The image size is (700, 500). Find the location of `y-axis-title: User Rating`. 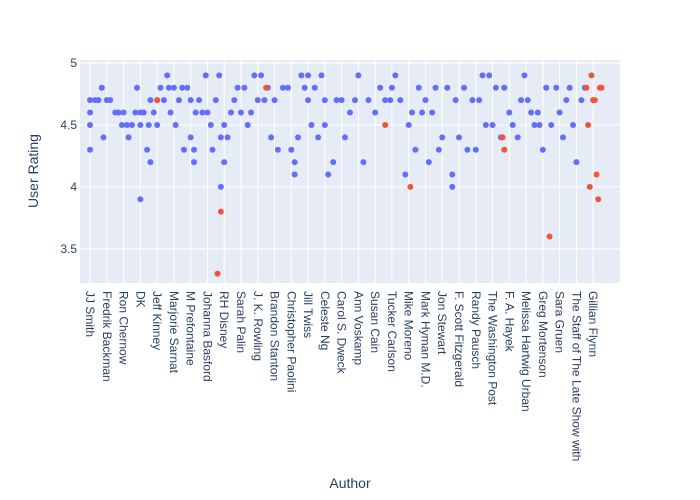

y-axis-title: User Rating is located at coordinates (33, 171).